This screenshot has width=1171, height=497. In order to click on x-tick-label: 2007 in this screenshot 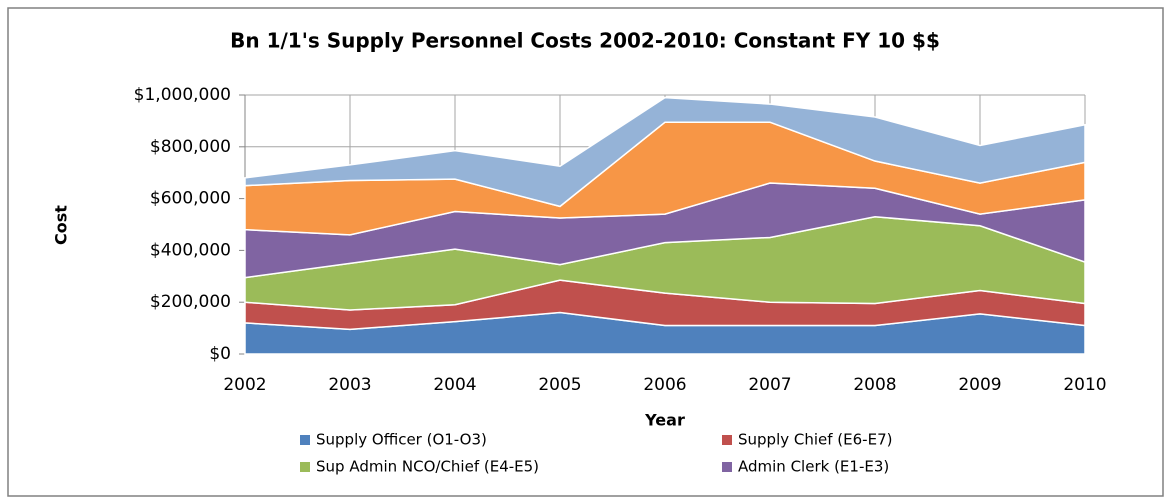, I will do `click(769, 385)`.